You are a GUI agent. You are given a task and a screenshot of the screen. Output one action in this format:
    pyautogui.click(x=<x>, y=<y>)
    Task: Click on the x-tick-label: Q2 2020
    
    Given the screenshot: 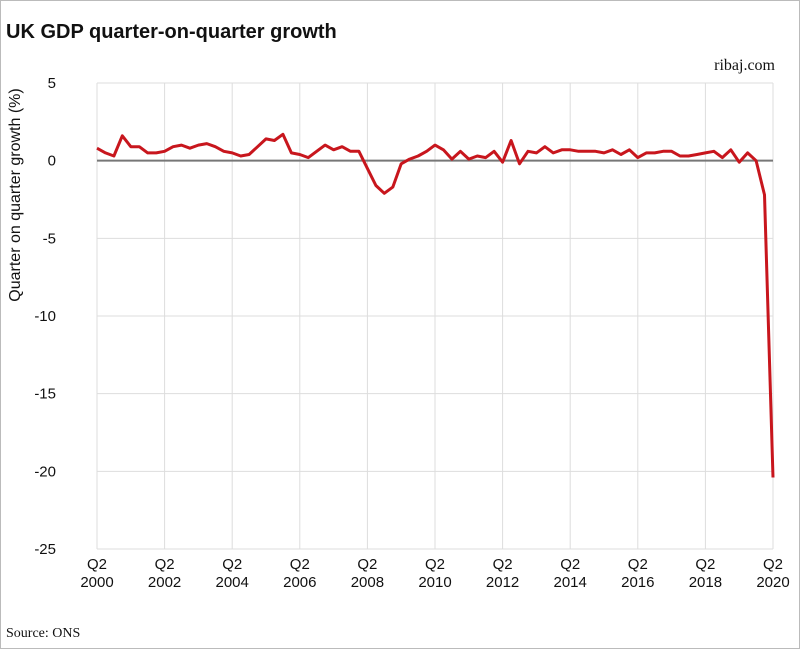 What is the action you would take?
    pyautogui.click(x=772, y=573)
    